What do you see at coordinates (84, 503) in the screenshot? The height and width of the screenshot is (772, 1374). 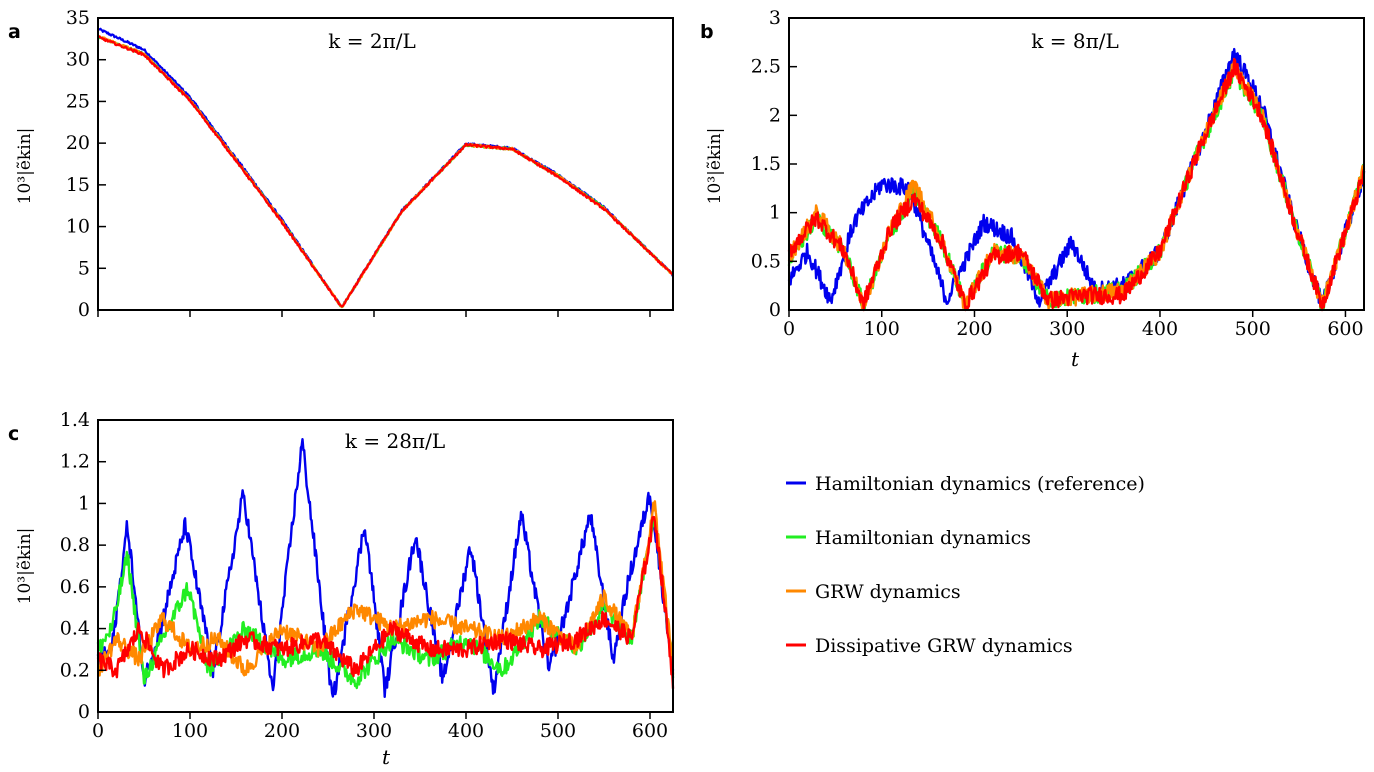 I see `ytick-label-c-5: 1` at bounding box center [84, 503].